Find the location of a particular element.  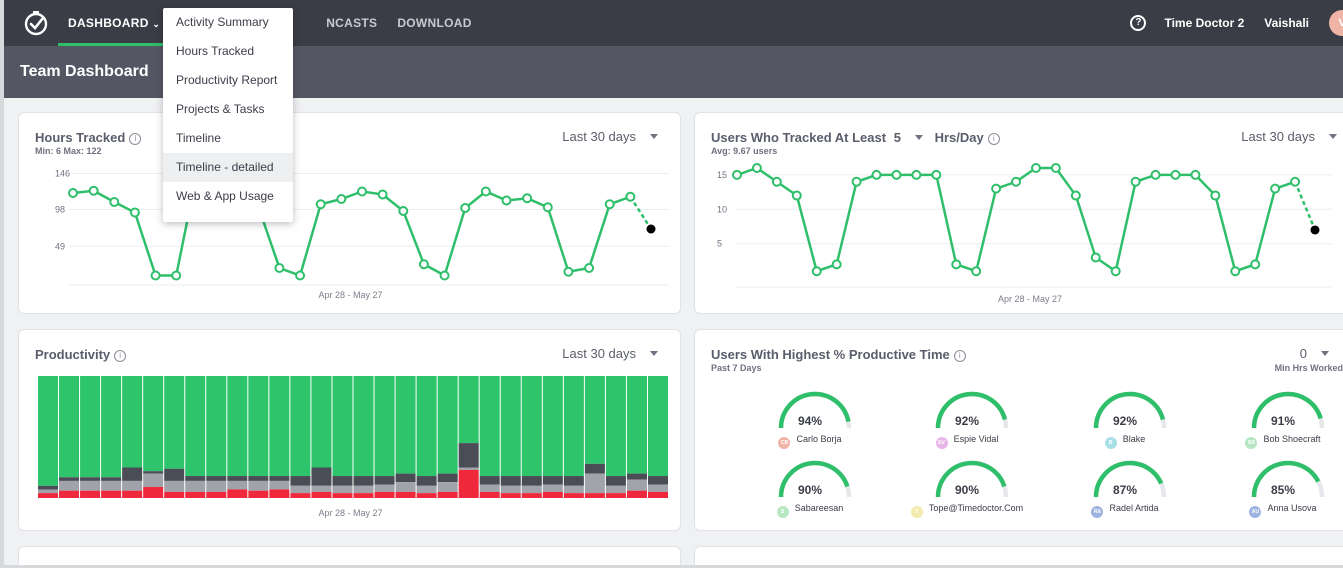

gauge-percent: 94% is located at coordinates (810, 421).